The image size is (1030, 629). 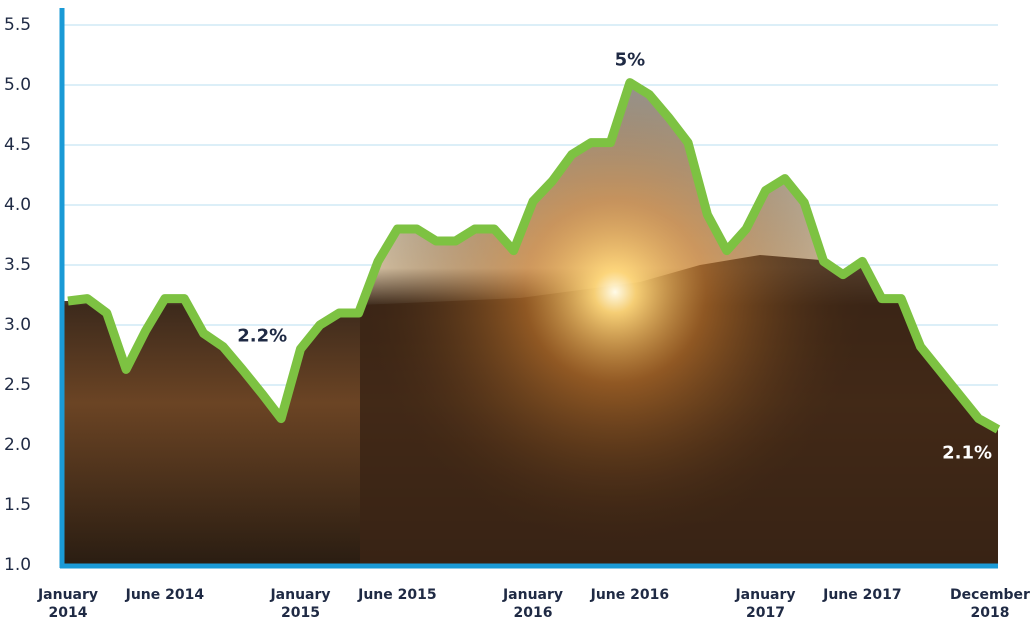 What do you see at coordinates (990, 604) in the screenshot?
I see `x-tick-label: December 2018` at bounding box center [990, 604].